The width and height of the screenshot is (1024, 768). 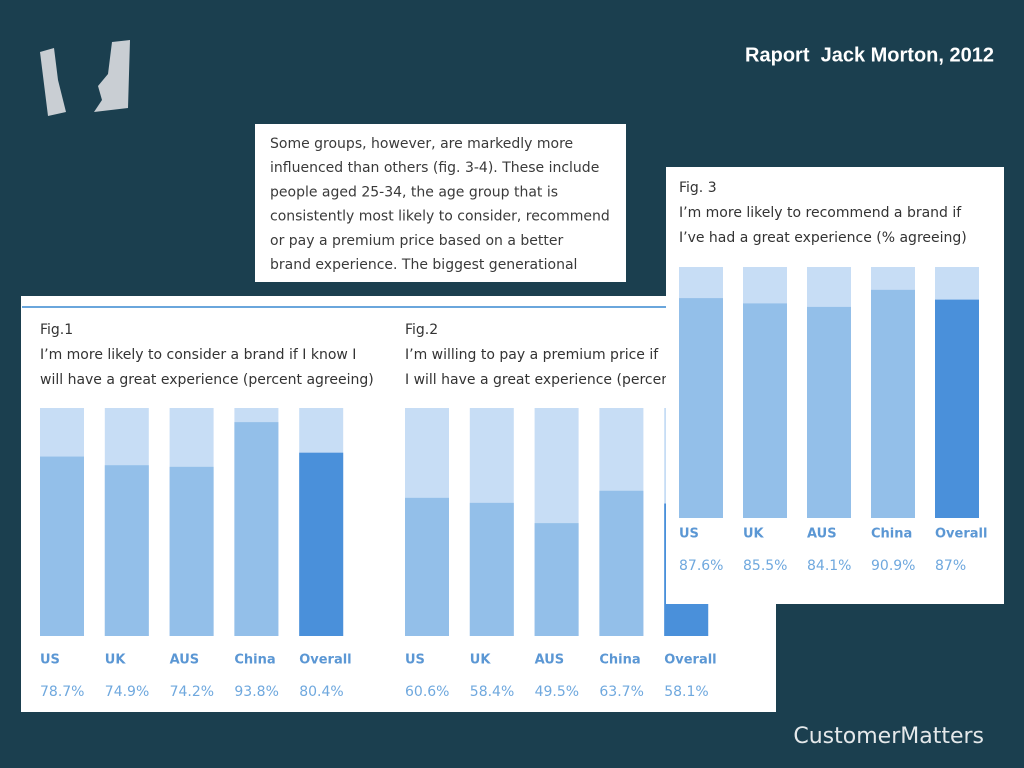 I want to click on excerpt-line: people aged 25-34, the age group that is, so click(x=414, y=192).